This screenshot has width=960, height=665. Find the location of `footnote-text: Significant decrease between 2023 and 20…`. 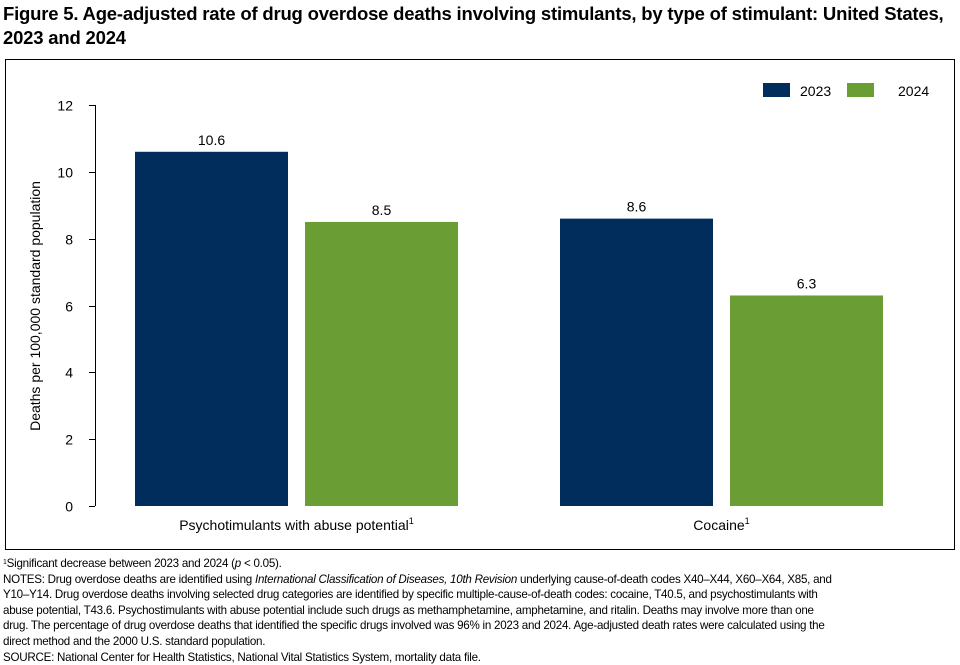

footnote-text: Significant decrease between 2023 and 20… is located at coordinates (120, 563).